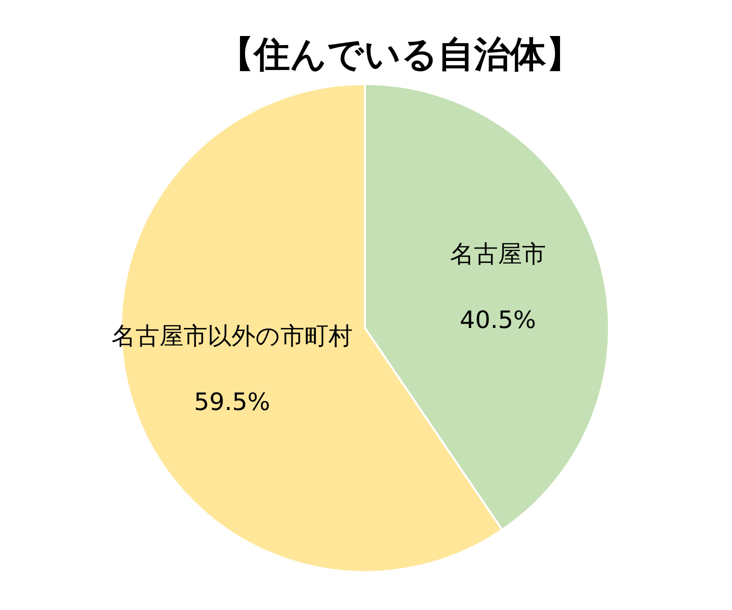 The height and width of the screenshot is (610, 732). I want to click on data-label: 59.5%, so click(232, 402).